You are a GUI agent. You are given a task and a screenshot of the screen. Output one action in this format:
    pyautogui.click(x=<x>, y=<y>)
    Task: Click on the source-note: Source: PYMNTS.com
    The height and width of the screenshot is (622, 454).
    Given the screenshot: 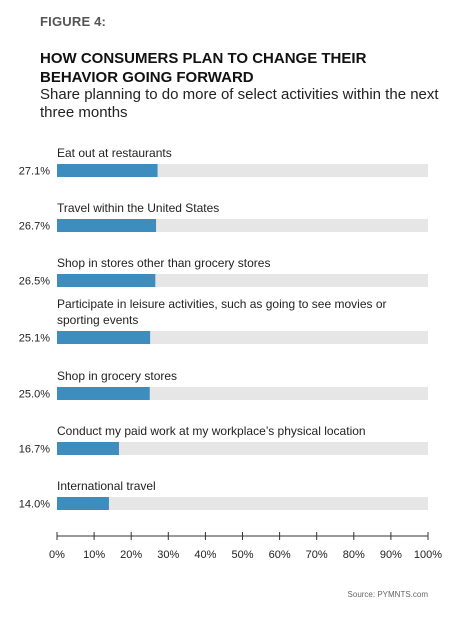 What is the action you would take?
    pyautogui.click(x=387, y=594)
    